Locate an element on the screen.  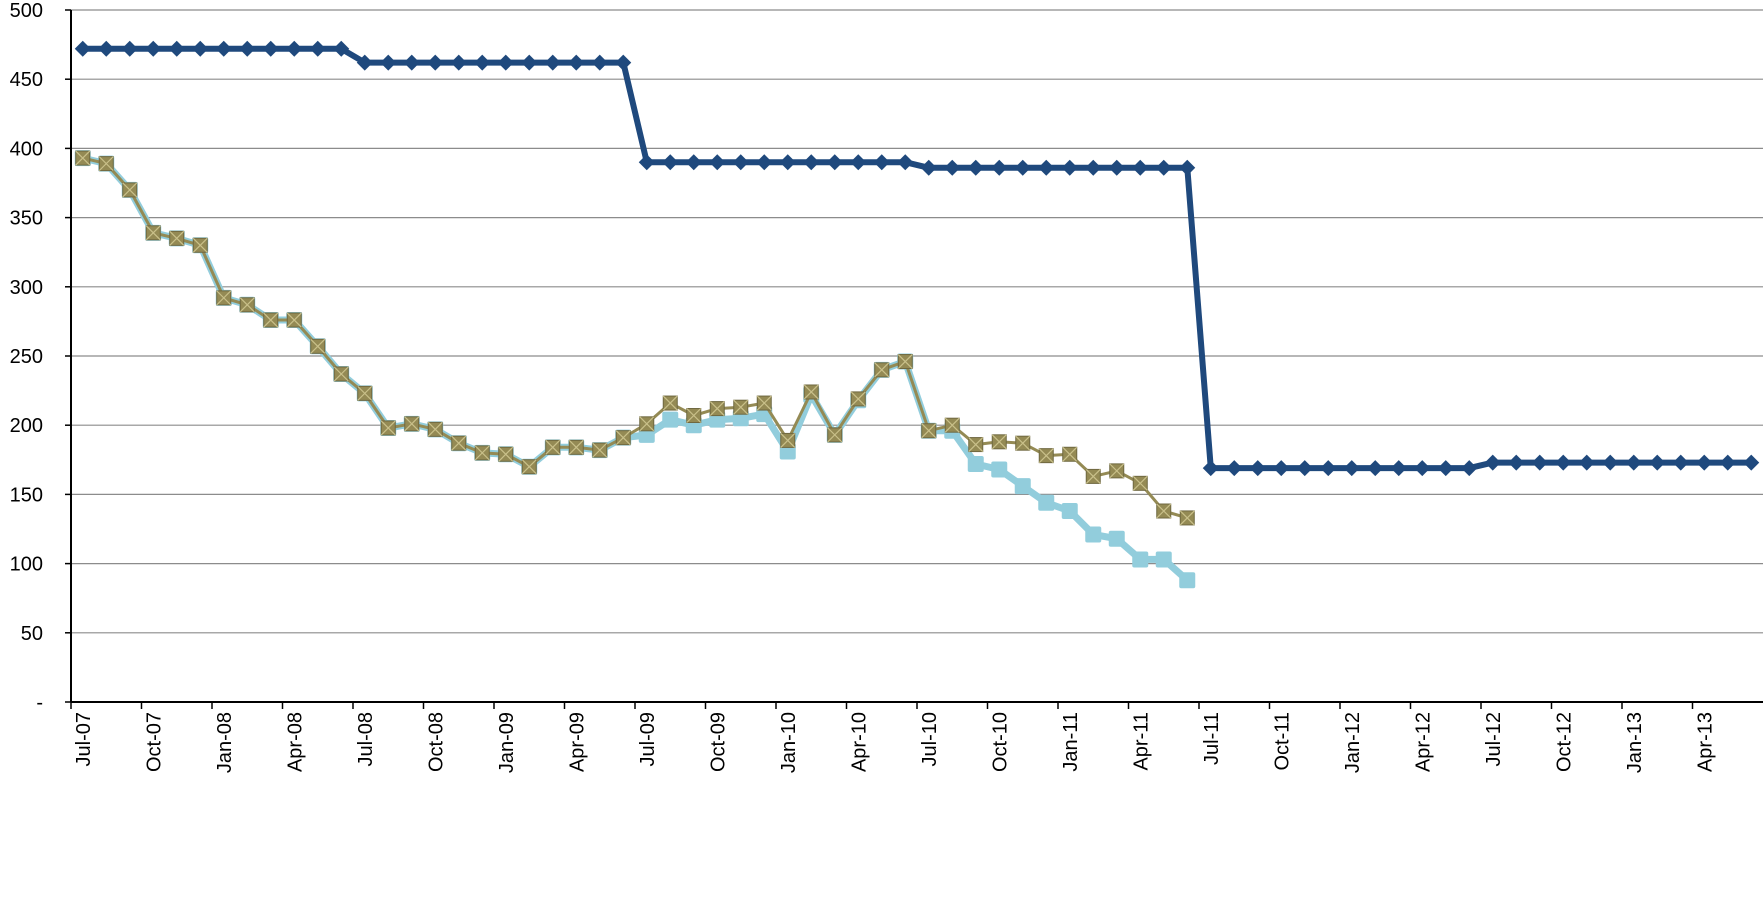
x-tick-label: Jan-10 is located at coordinates (789, 742).